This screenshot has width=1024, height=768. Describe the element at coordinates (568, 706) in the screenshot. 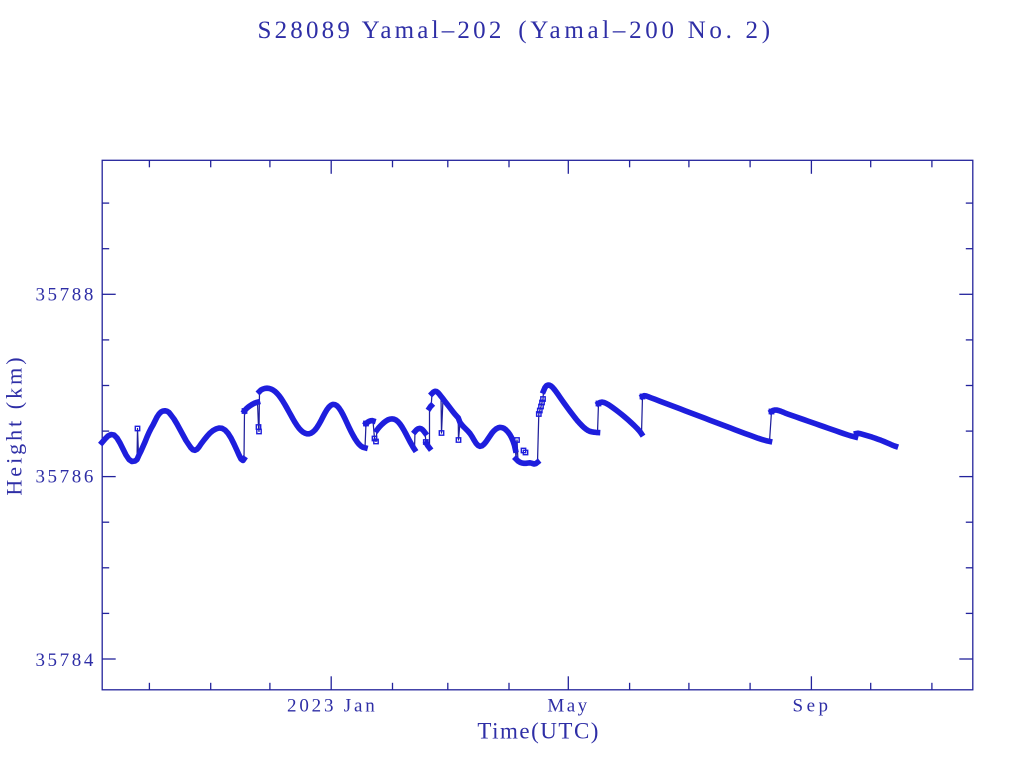

I see `svg-text: May` at that location.